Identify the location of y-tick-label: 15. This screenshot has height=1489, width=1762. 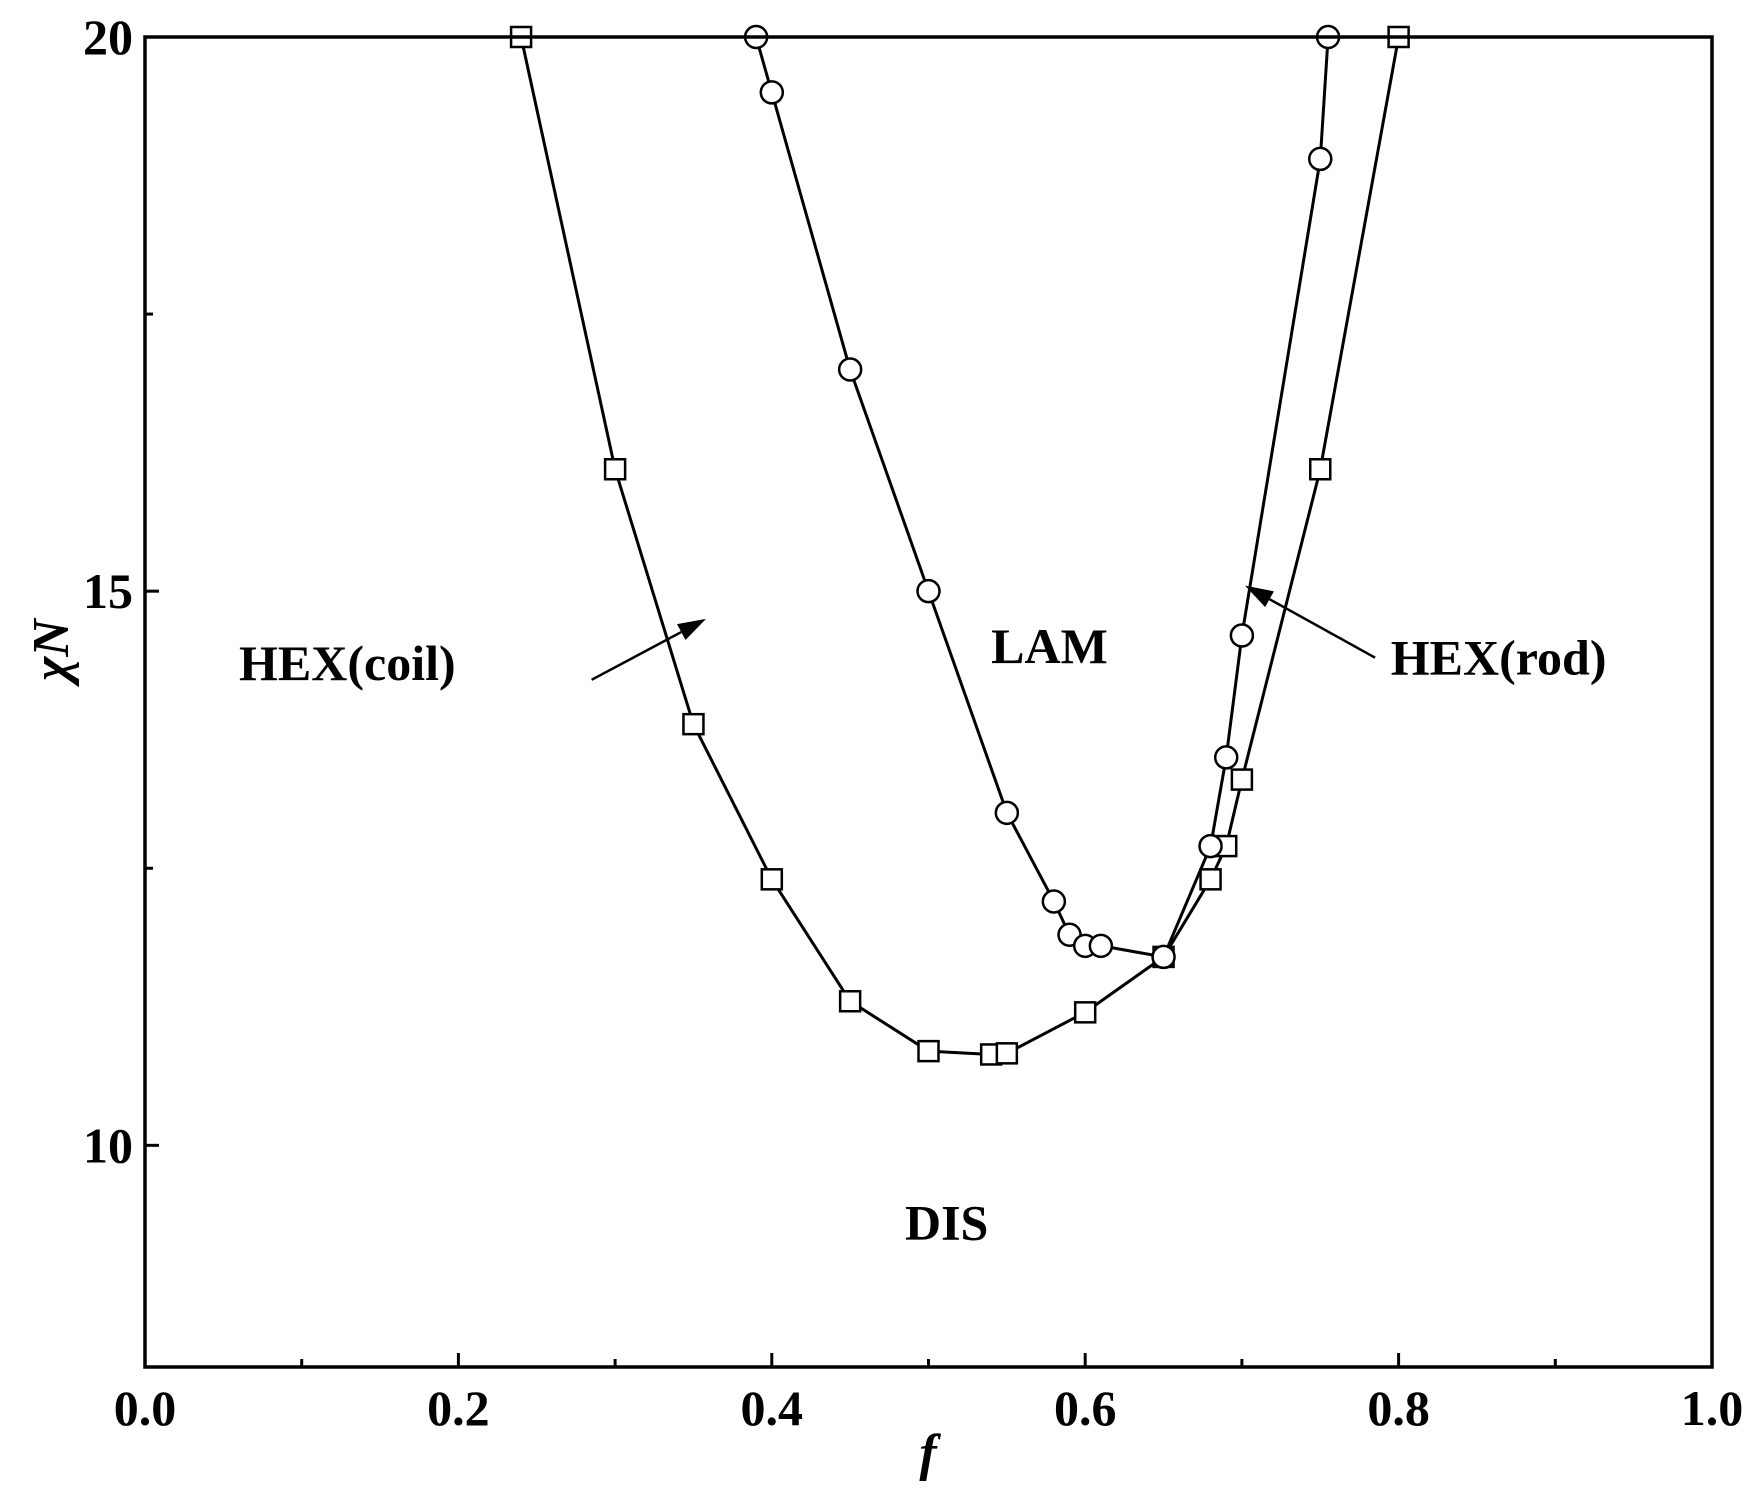
(108, 591).